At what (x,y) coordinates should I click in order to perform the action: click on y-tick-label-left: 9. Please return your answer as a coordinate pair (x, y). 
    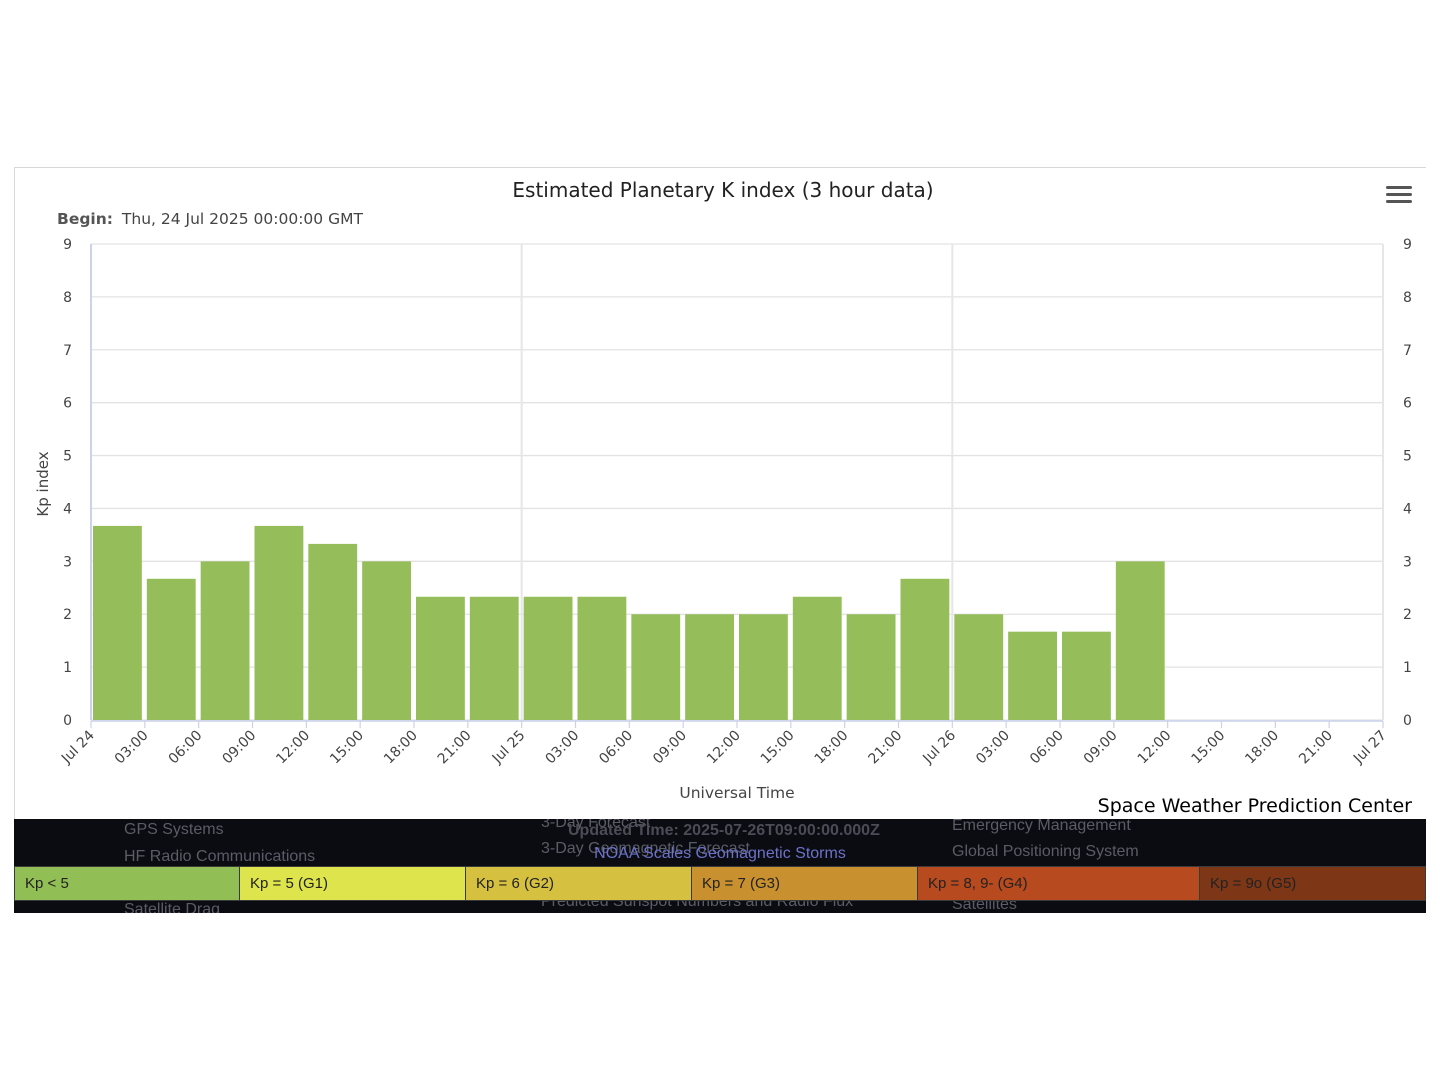
    Looking at the image, I should click on (67, 245).